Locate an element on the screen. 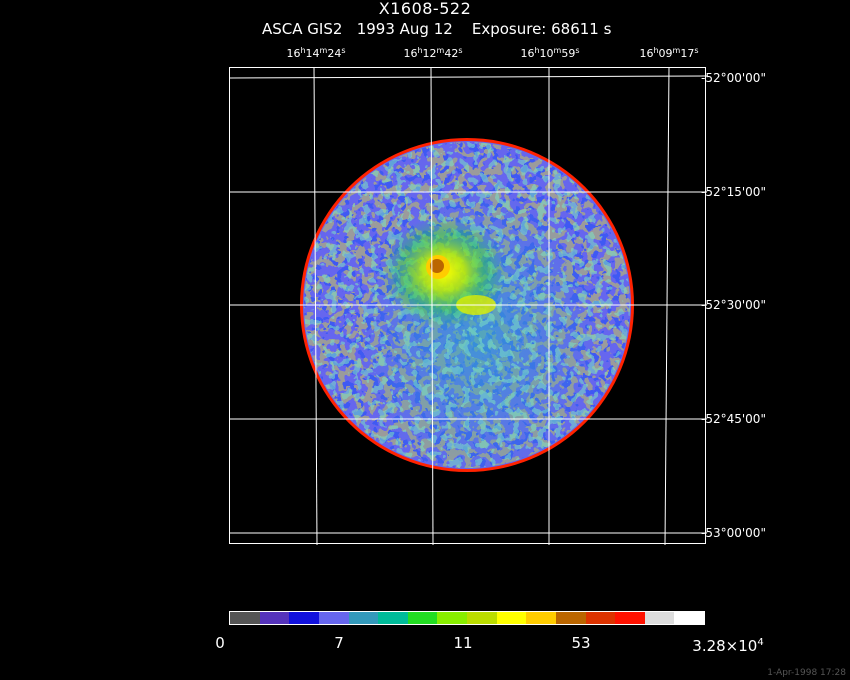 The width and height of the screenshot is (850, 680). ra-tick-label-3: 16h10m59s is located at coordinates (550, 53).